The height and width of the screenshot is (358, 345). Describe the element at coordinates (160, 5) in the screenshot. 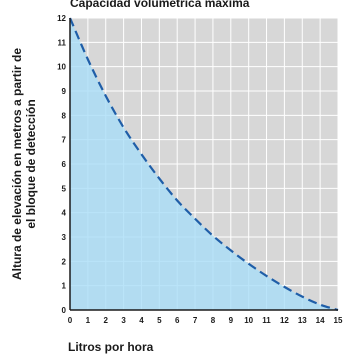

I see `chart-title: Capacidad volumétrica máxima` at that location.